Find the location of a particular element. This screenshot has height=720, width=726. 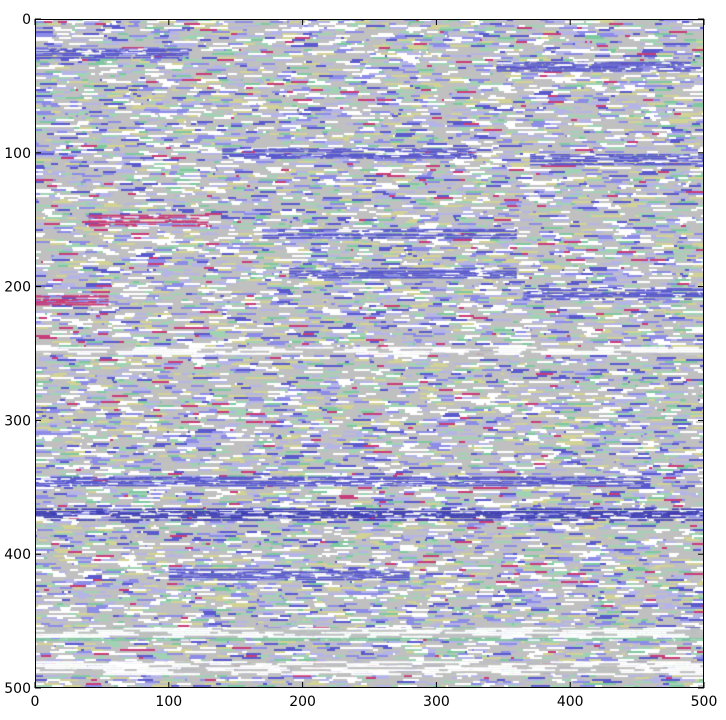

y-tick-label: 300 is located at coordinates (17, 421).